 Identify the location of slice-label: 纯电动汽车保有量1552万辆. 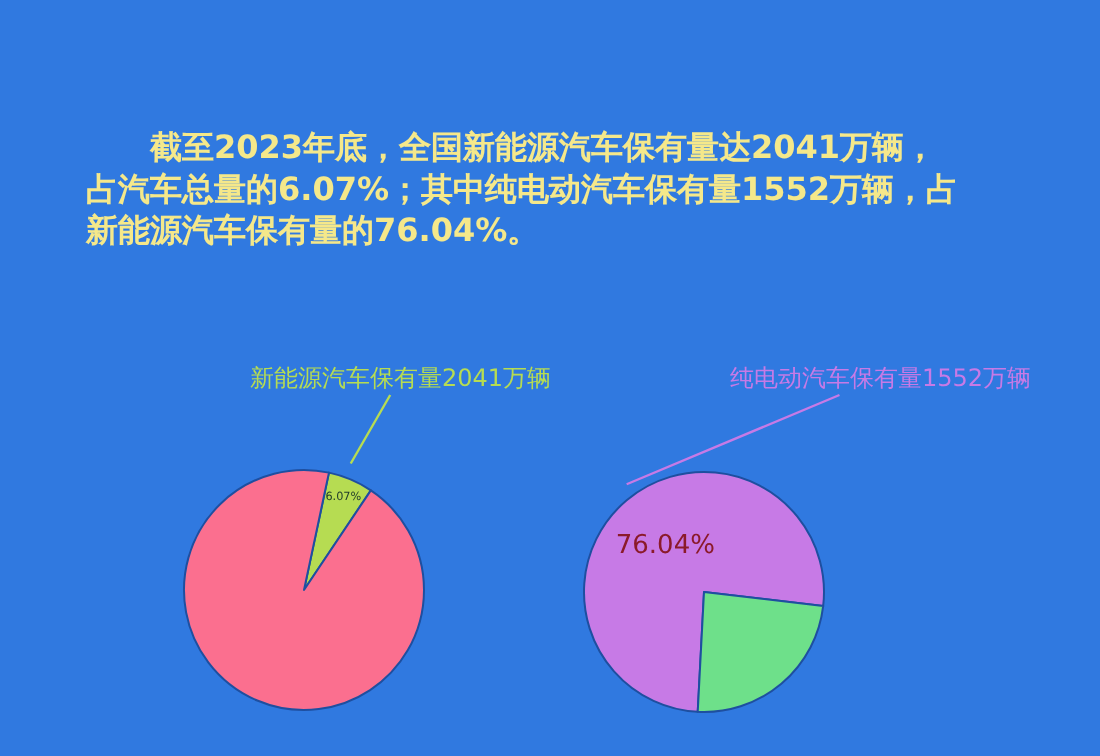
(881, 378).